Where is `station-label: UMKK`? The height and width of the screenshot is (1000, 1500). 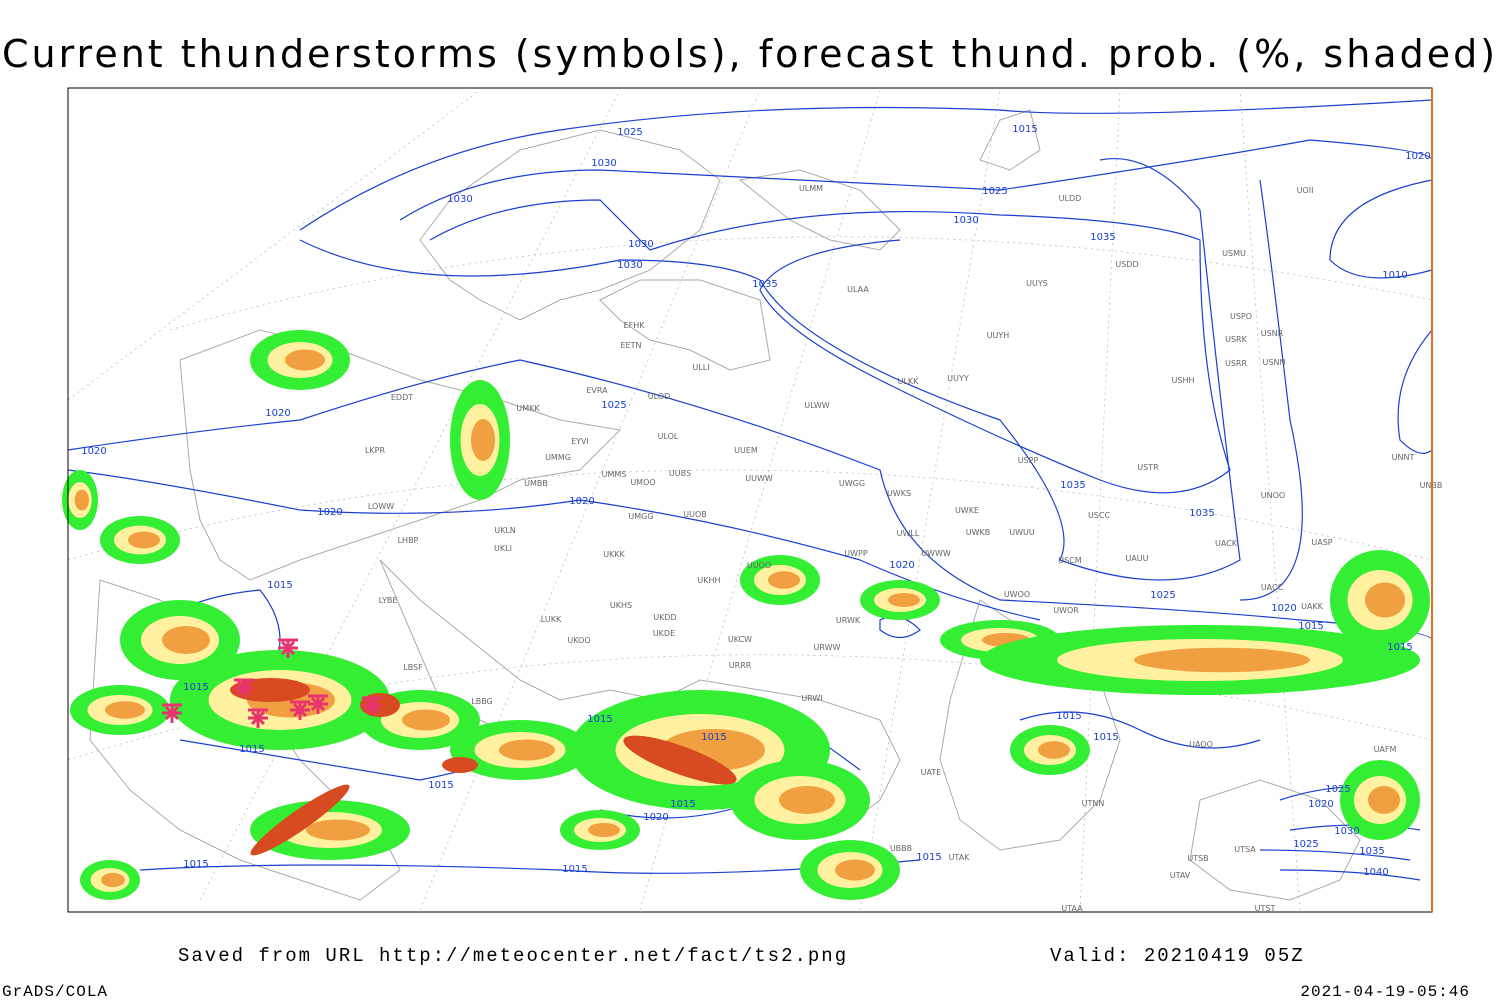 station-label: UMKK is located at coordinates (528, 408).